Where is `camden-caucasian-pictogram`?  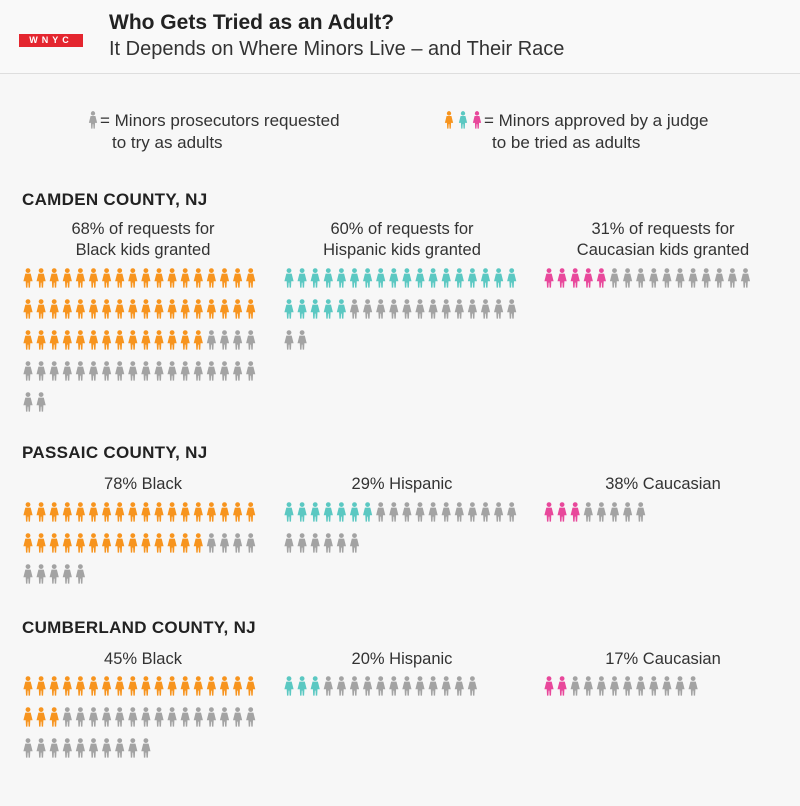 camden-caucasian-pictogram is located at coordinates (647, 278).